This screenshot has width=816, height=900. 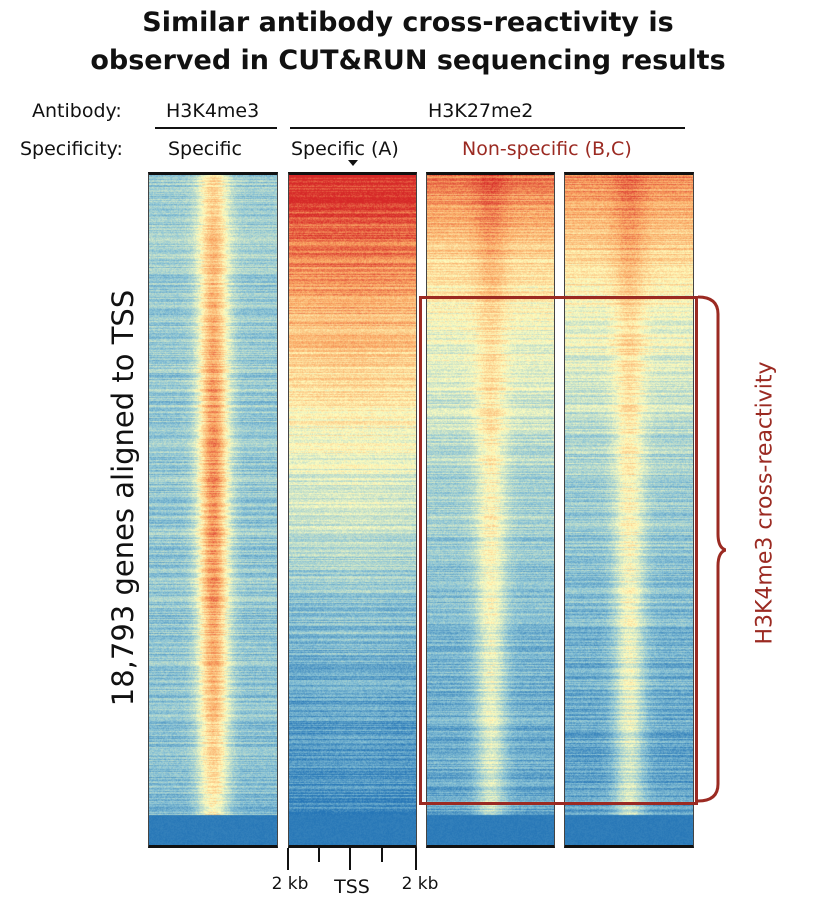 What do you see at coordinates (345, 149) in the screenshot?
I see `specificity-specific-a: Specific (A)` at bounding box center [345, 149].